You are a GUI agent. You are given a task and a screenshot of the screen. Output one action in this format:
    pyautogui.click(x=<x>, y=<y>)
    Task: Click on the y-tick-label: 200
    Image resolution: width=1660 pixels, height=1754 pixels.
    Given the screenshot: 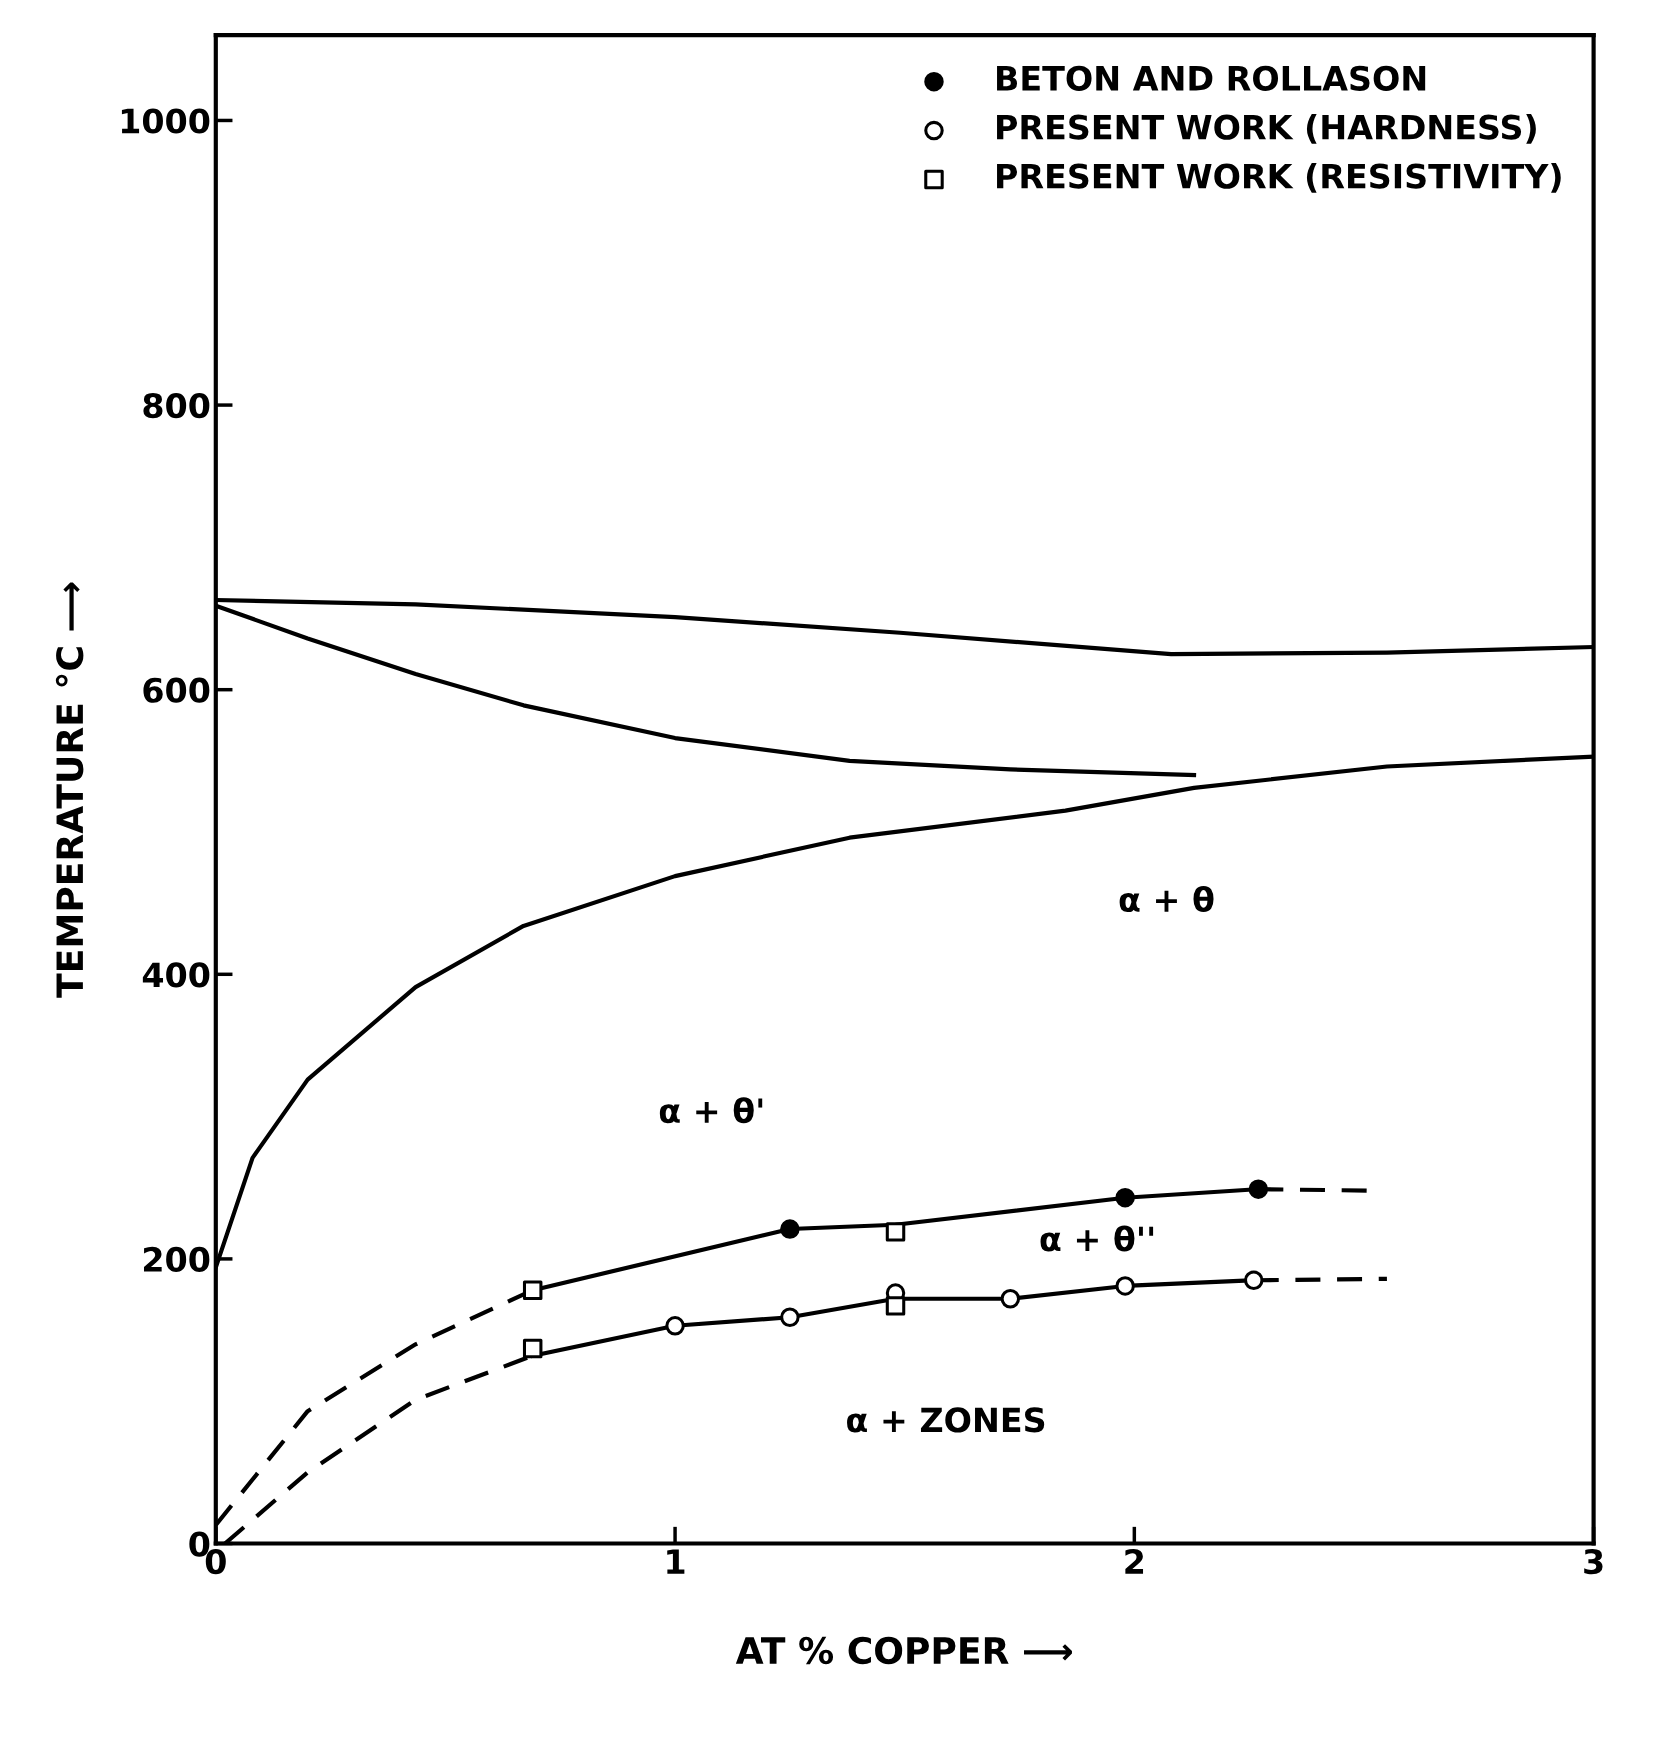 What is the action you would take?
    pyautogui.click(x=177, y=1259)
    